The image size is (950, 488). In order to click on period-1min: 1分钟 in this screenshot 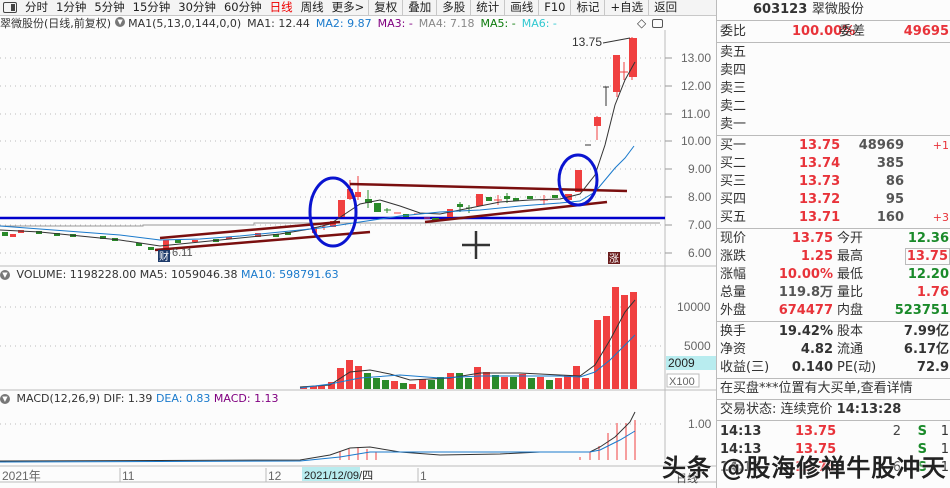, I will do `click(71, 7)`.